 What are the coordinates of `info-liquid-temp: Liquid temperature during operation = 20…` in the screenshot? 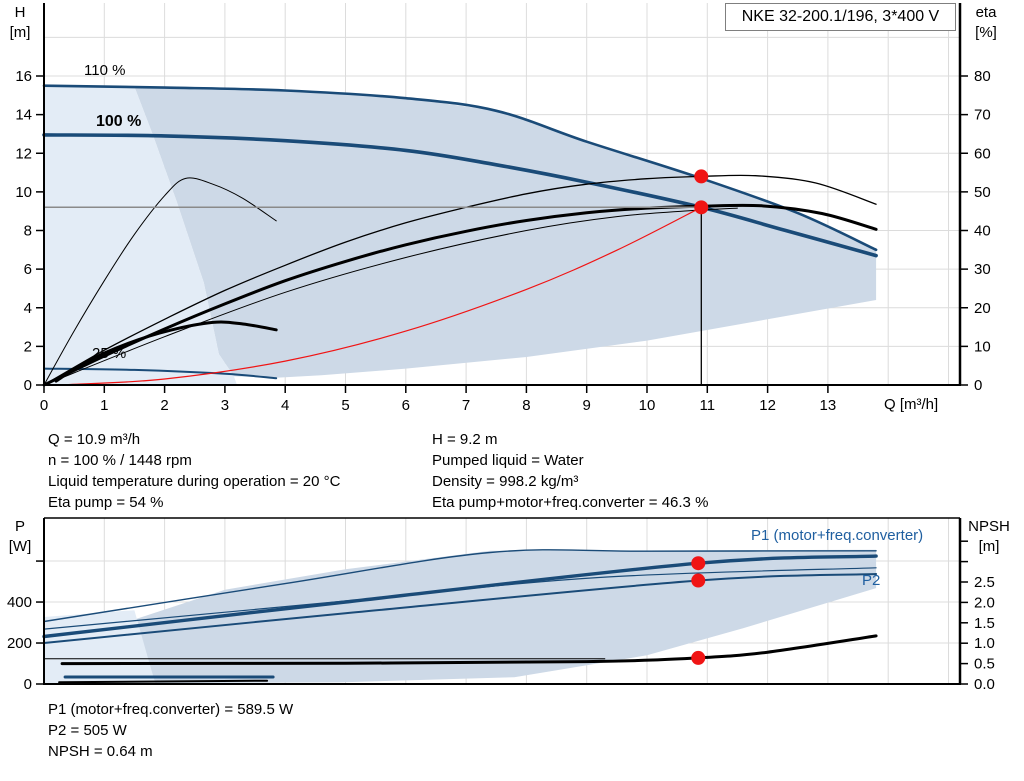 It's located at (194, 481).